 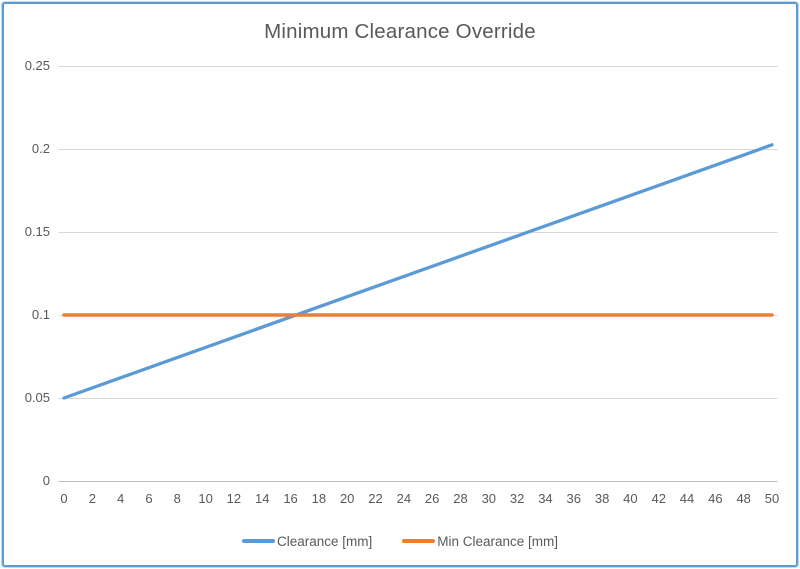 I want to click on x-tick-label: 20, so click(x=347, y=498).